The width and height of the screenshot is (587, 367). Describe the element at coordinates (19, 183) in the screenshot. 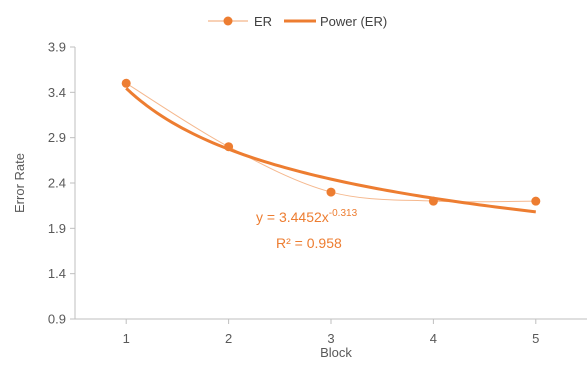

I see `y-axis-title: Error Rate` at that location.